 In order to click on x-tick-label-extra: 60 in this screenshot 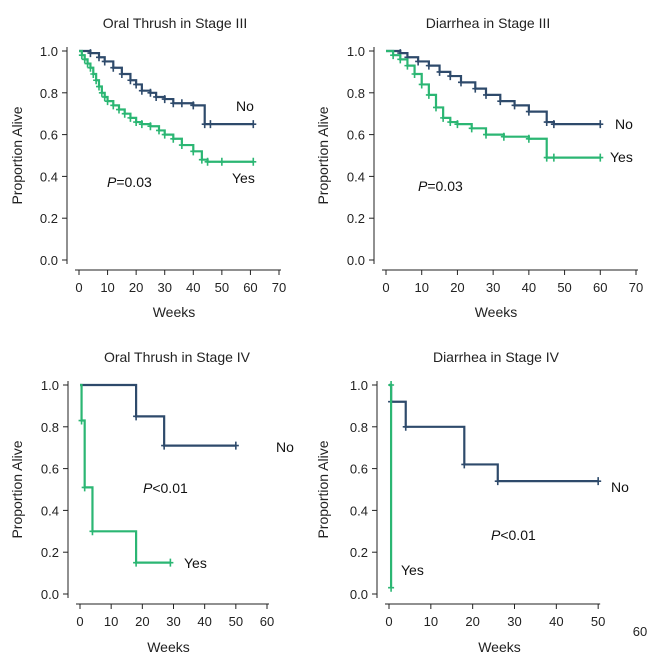, I will do `click(640, 631)`.